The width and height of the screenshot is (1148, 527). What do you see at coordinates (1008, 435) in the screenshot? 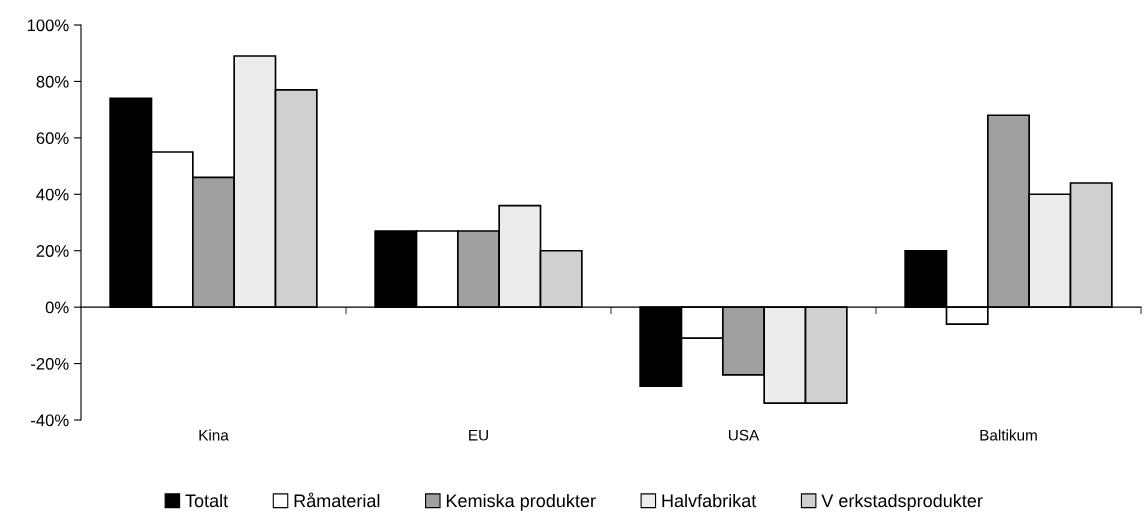
I see `x-tick-label: Baltikum` at bounding box center [1008, 435].